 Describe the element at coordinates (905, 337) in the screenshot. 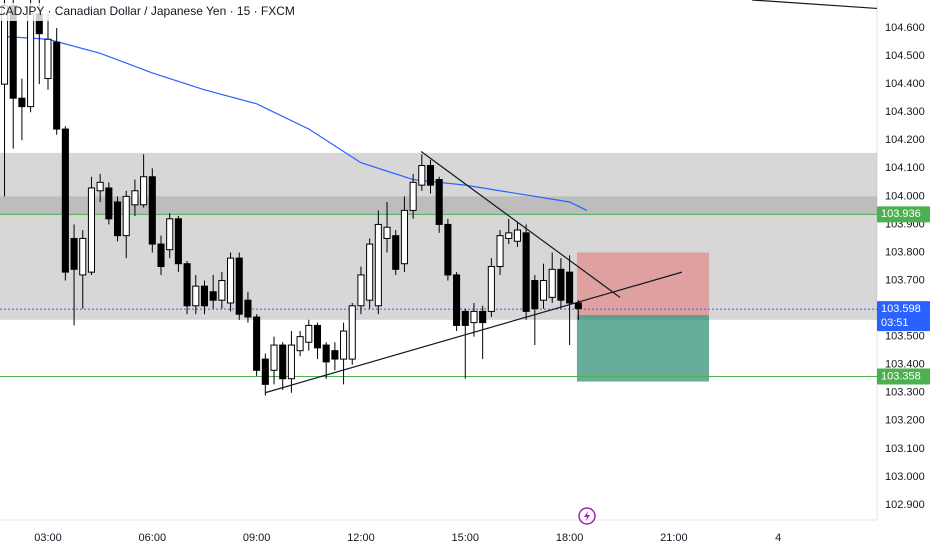

I see `y-tick-label: 103.500` at that location.